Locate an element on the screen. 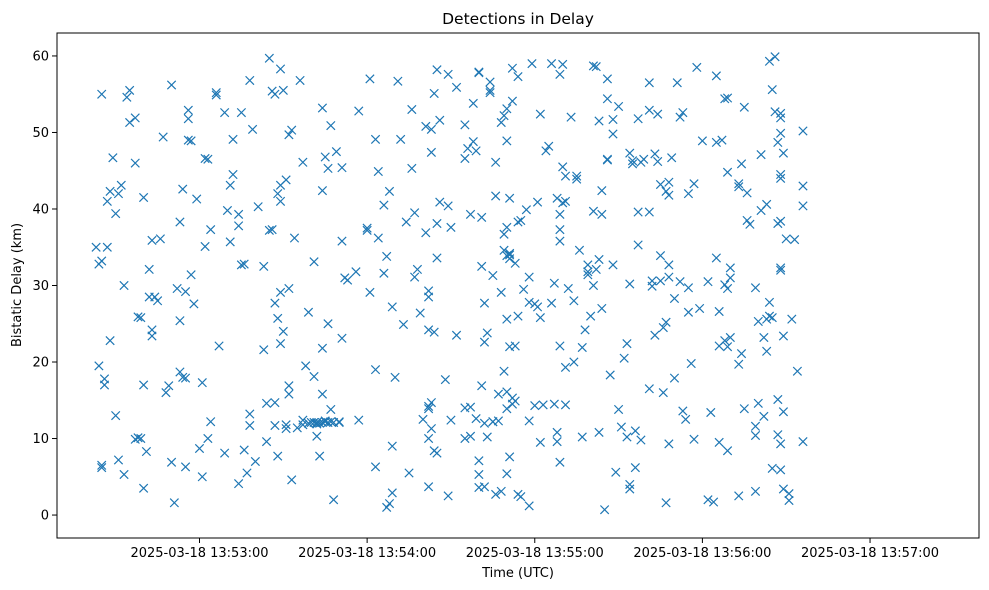 The height and width of the screenshot is (590, 989). x-tick-label: 2025-03-18 13:56:00 is located at coordinates (702, 553).